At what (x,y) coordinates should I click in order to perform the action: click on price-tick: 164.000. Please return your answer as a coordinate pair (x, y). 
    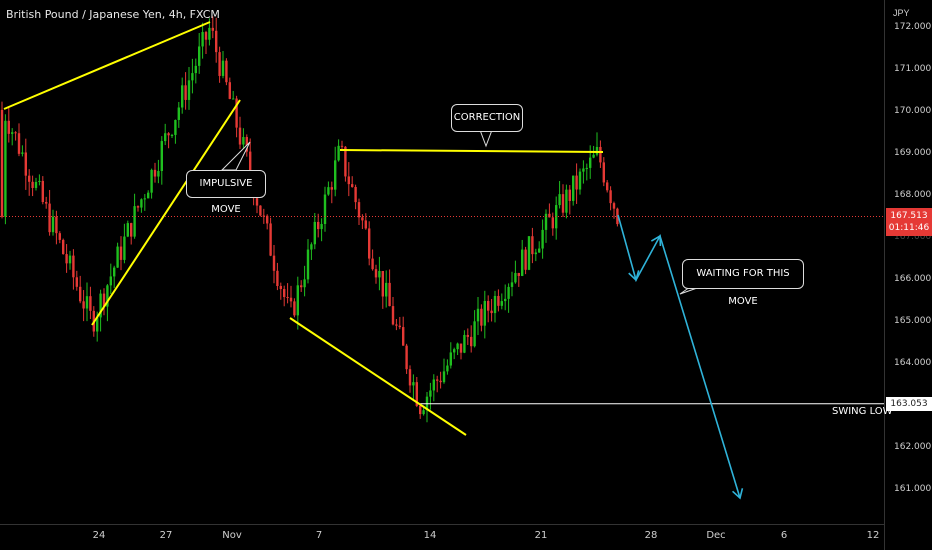
    Looking at the image, I should click on (913, 363).